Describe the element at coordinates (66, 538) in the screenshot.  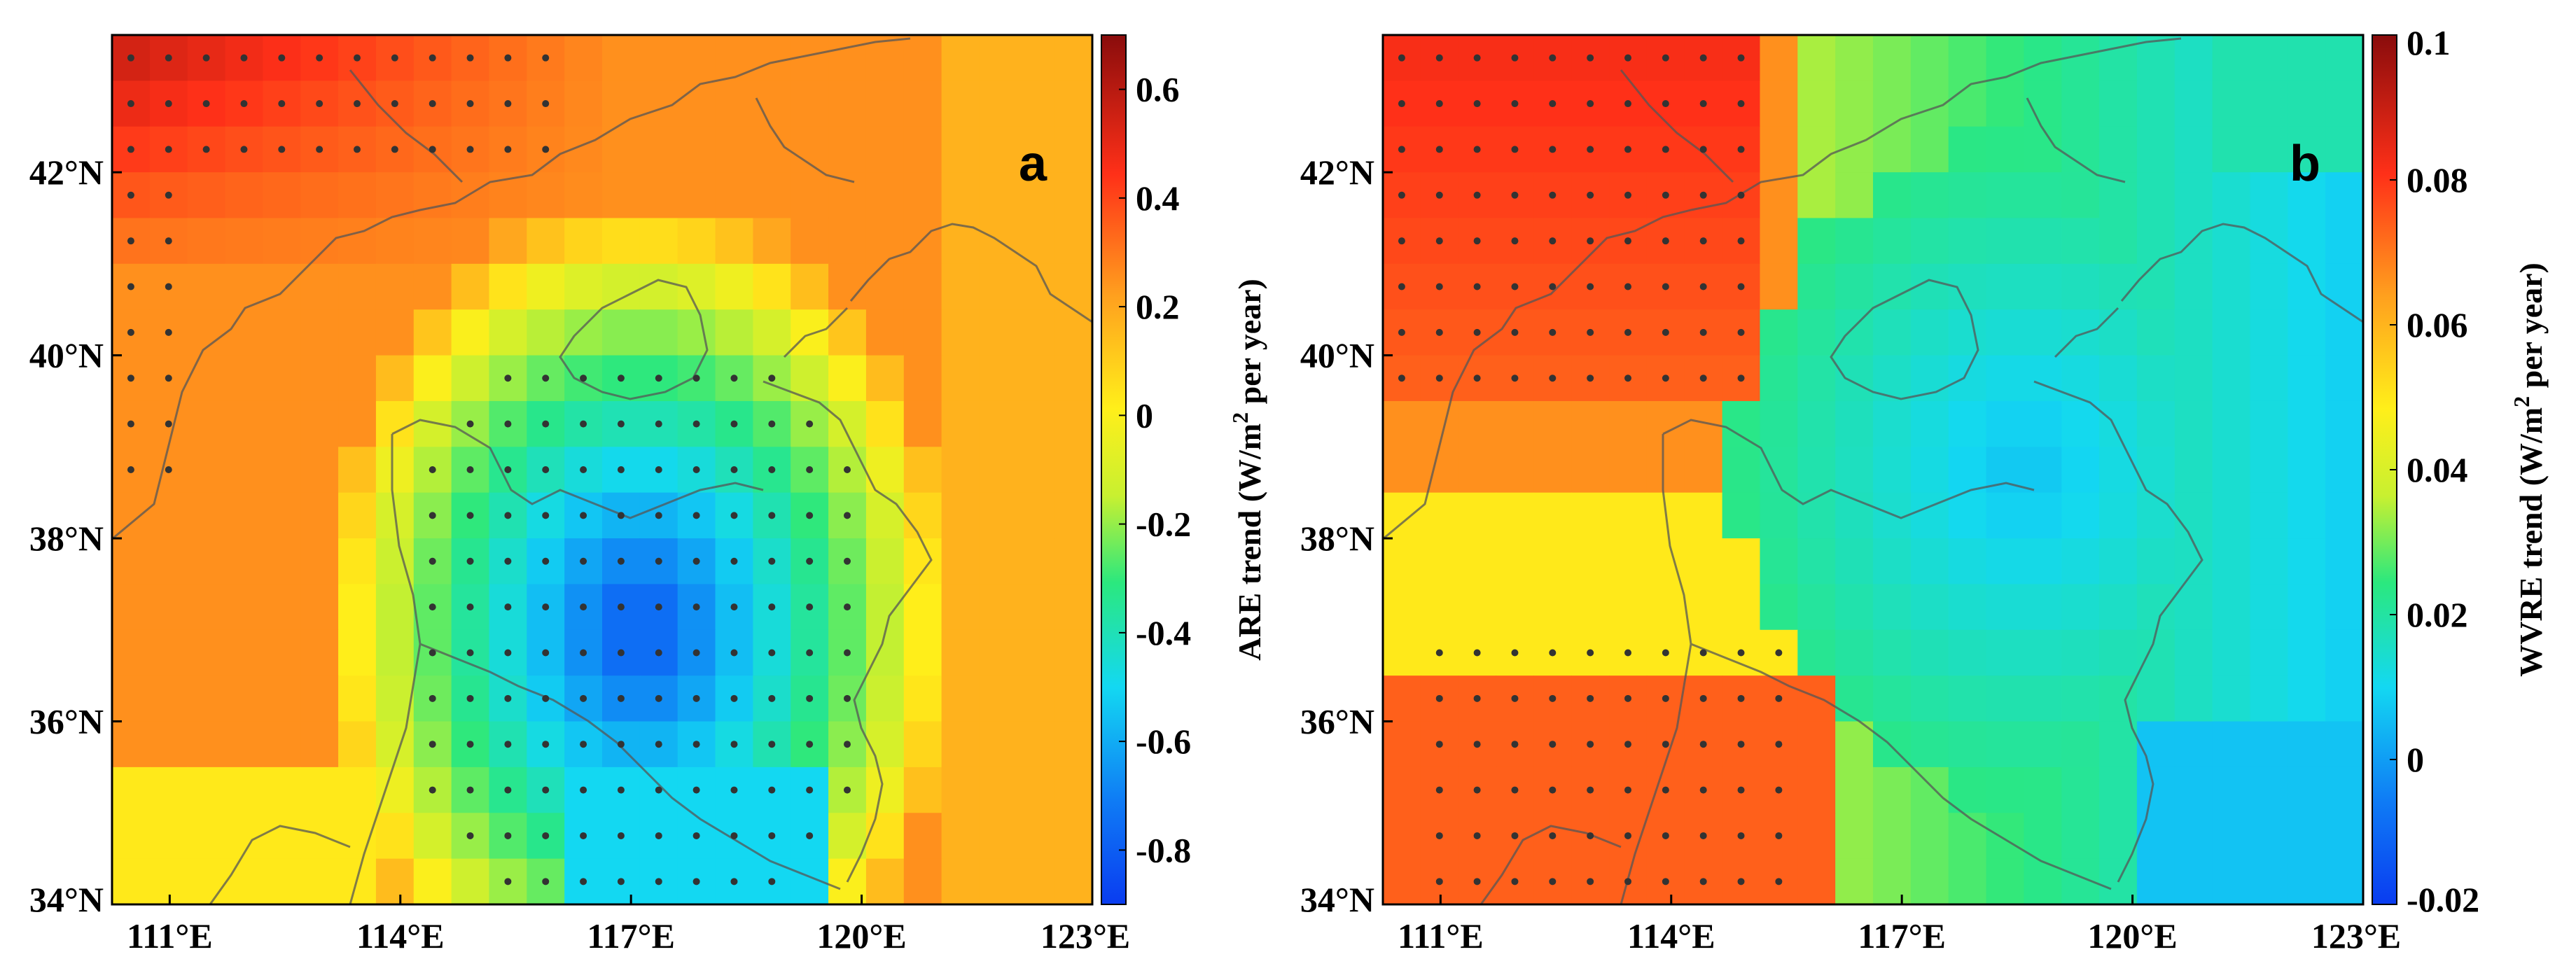
I see `y-tick-label: 38°N` at that location.